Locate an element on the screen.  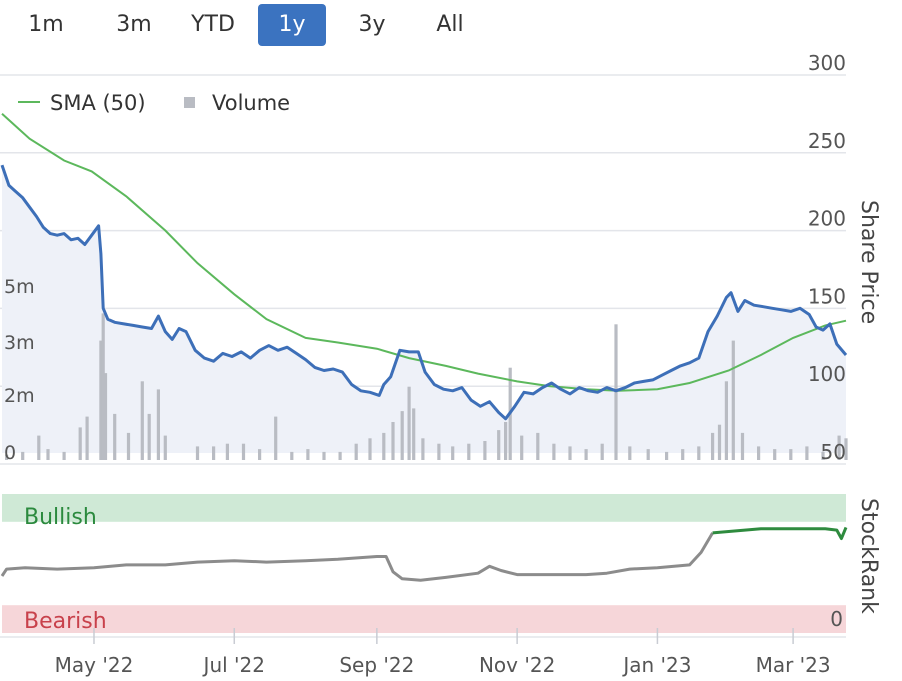
stockrank-series is located at coordinates (424, 554).